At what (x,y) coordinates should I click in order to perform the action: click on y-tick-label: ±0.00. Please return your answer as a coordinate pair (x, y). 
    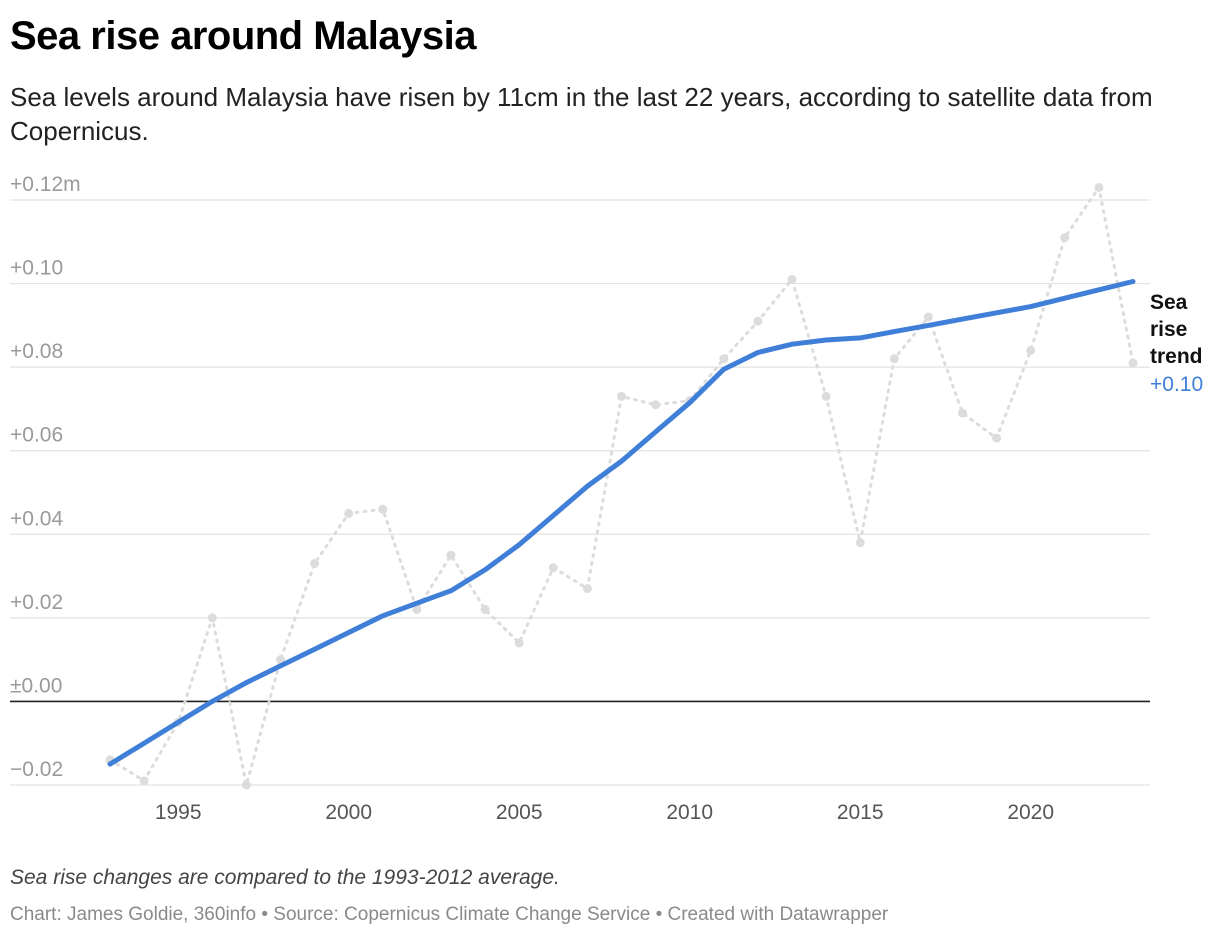
    Looking at the image, I should click on (36, 685).